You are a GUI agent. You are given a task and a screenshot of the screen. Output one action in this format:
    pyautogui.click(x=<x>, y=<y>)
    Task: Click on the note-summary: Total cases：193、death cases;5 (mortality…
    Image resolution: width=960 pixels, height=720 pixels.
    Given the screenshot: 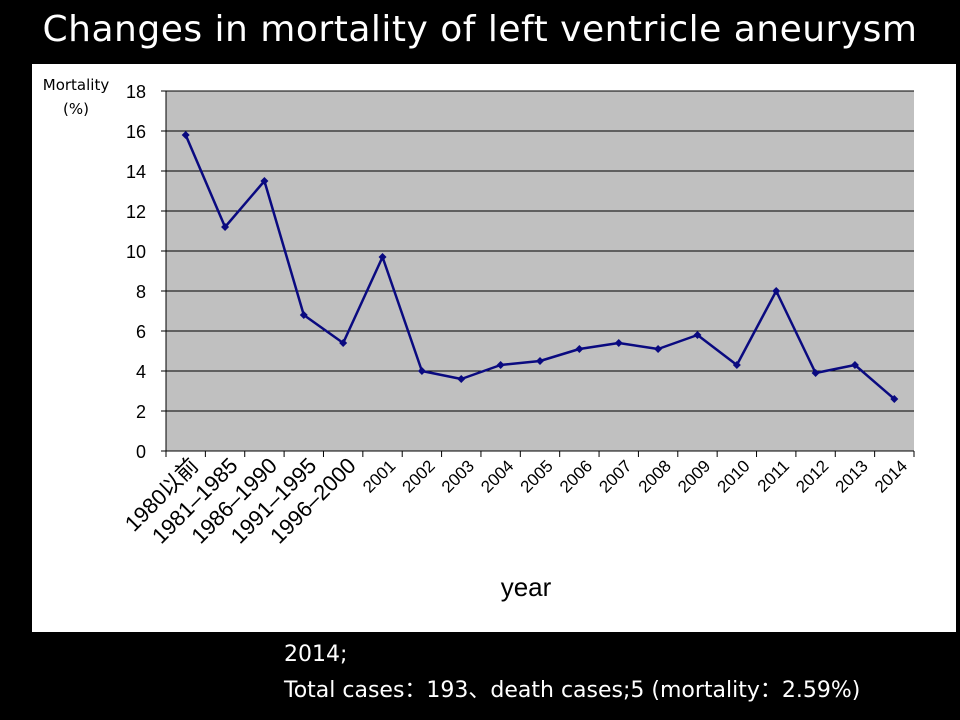 What is the action you would take?
    pyautogui.click(x=572, y=690)
    